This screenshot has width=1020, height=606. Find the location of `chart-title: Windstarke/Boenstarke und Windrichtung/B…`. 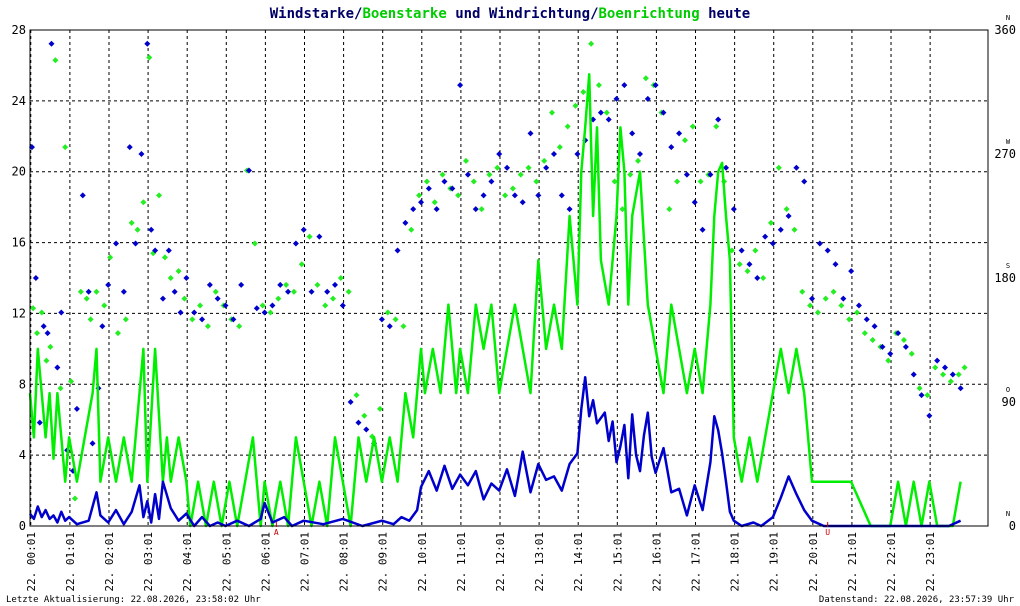

chart-title: Windstarke/Boenstarke und Windrichtung/B… is located at coordinates (510, 14).